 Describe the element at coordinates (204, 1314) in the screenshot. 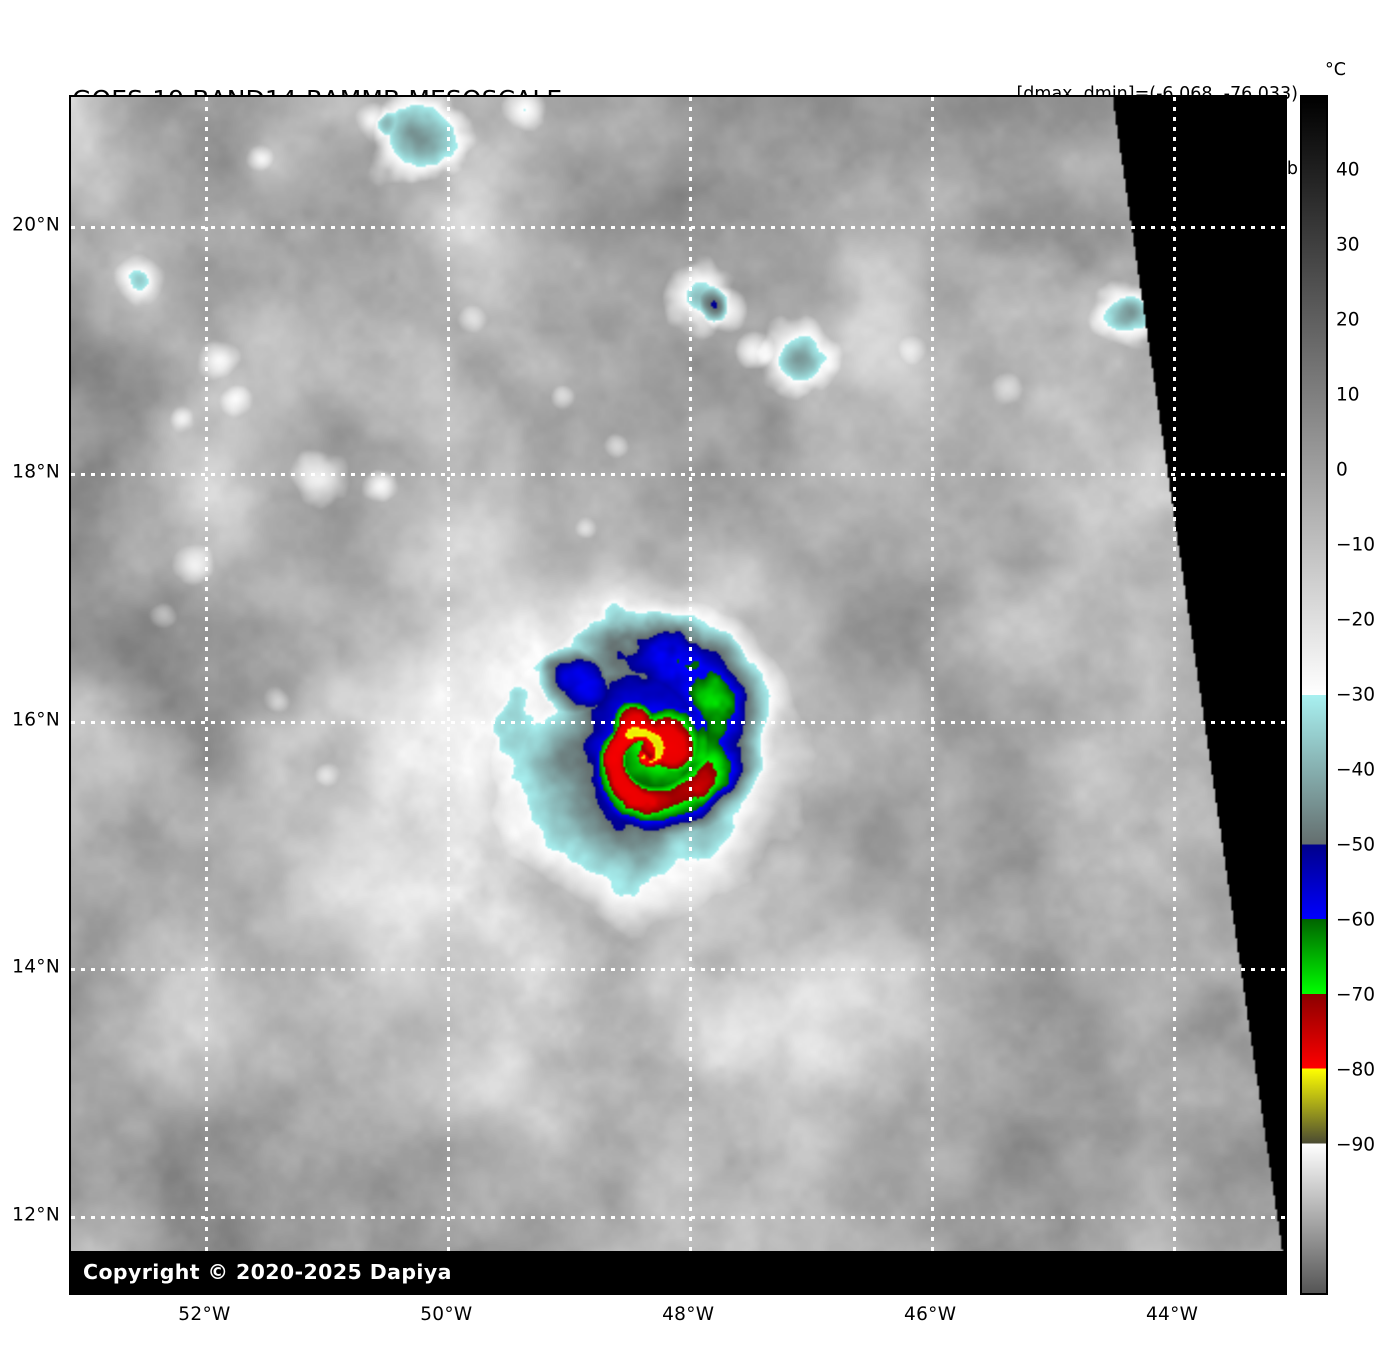

I see `lon-tick-label: 52°W` at that location.